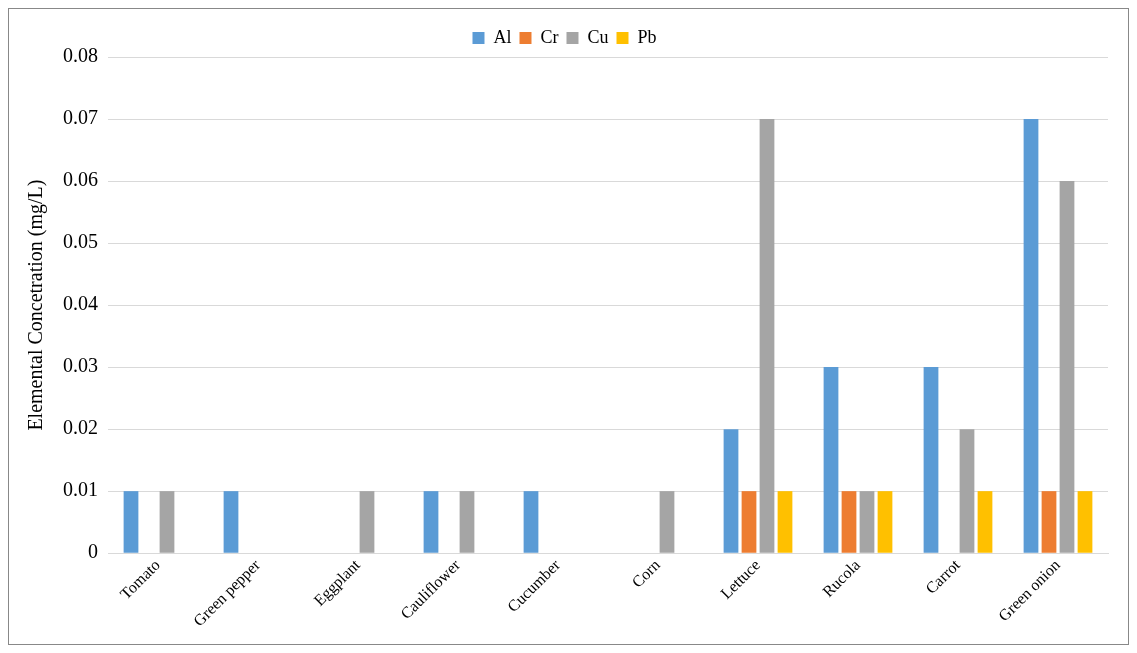 The width and height of the screenshot is (1137, 653). I want to click on y-tick-label: 0.03, so click(80, 365).